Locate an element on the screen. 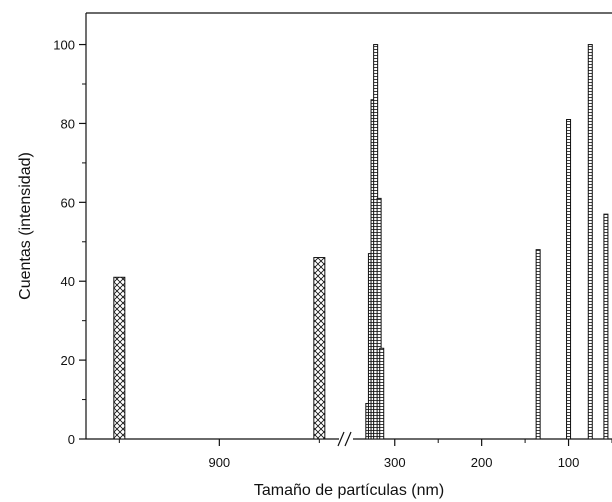  axis-break-mark is located at coordinates (344, 439).